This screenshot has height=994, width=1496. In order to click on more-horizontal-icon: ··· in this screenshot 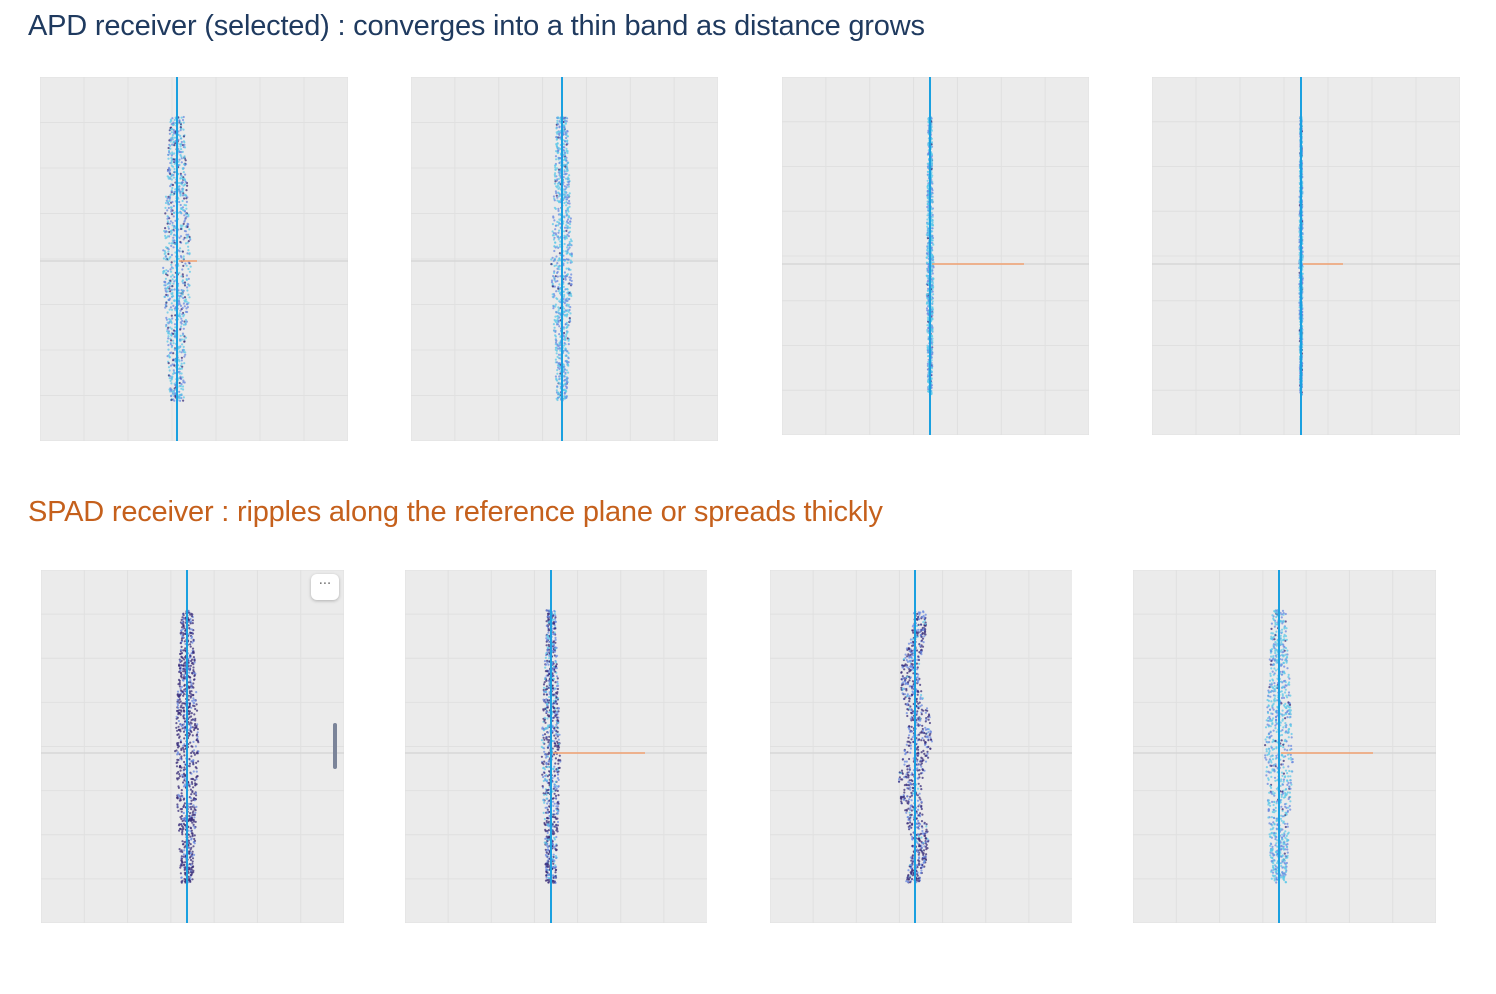, I will do `click(325, 587)`.